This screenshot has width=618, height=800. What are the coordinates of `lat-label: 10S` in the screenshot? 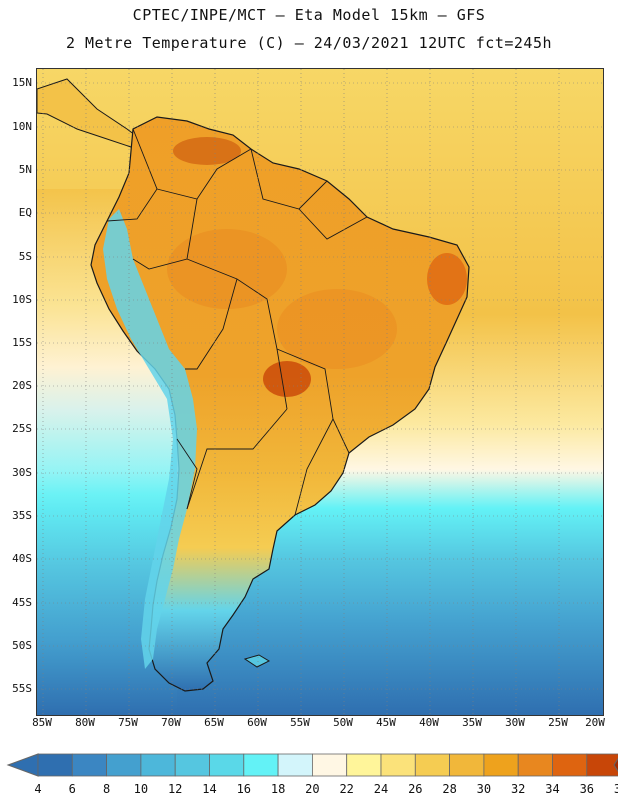 It's located at (22, 299).